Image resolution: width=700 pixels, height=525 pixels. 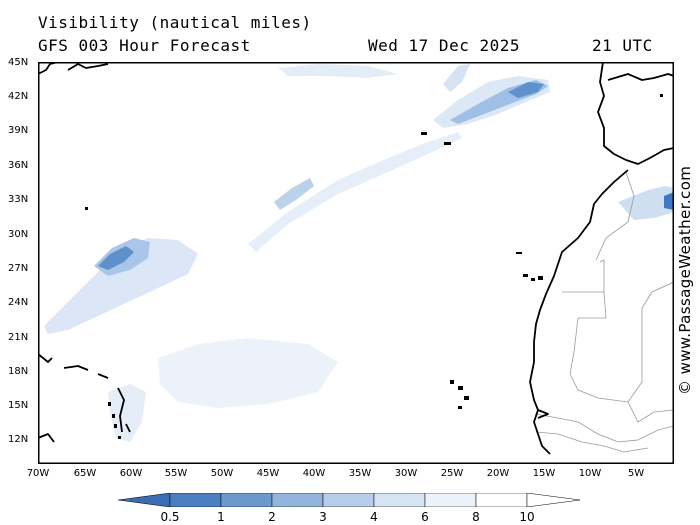 I want to click on shading-patch-africa-coast, so click(x=646, y=203).